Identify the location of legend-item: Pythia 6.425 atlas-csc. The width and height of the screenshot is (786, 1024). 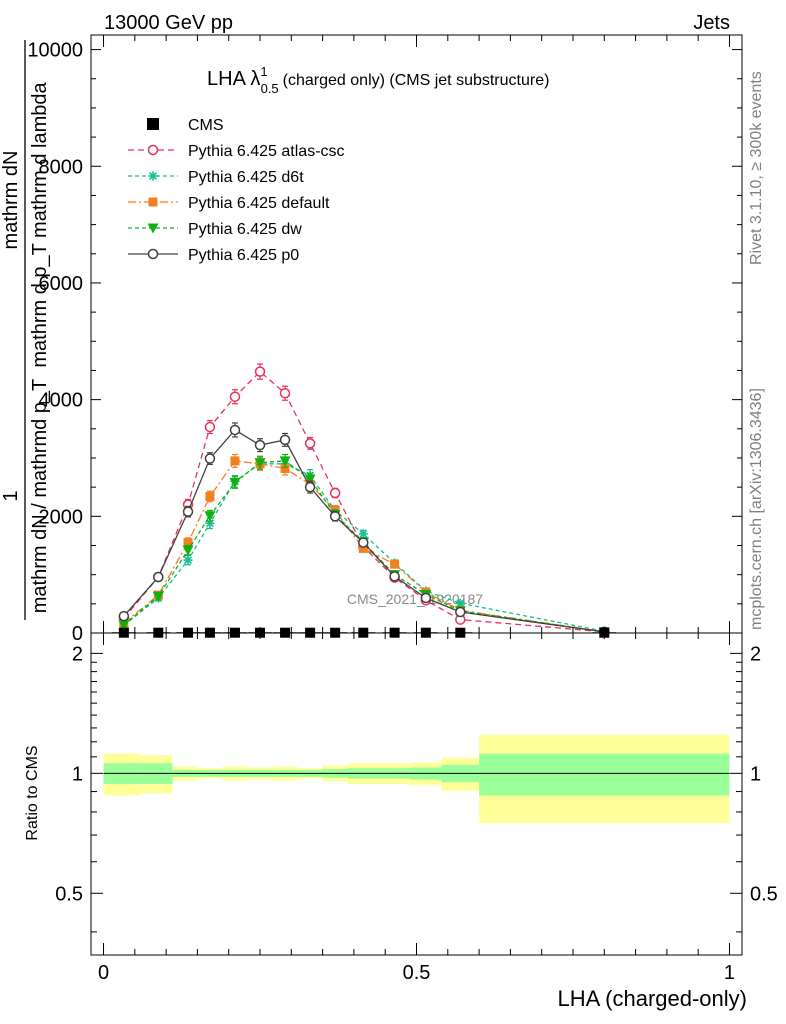
(236, 151).